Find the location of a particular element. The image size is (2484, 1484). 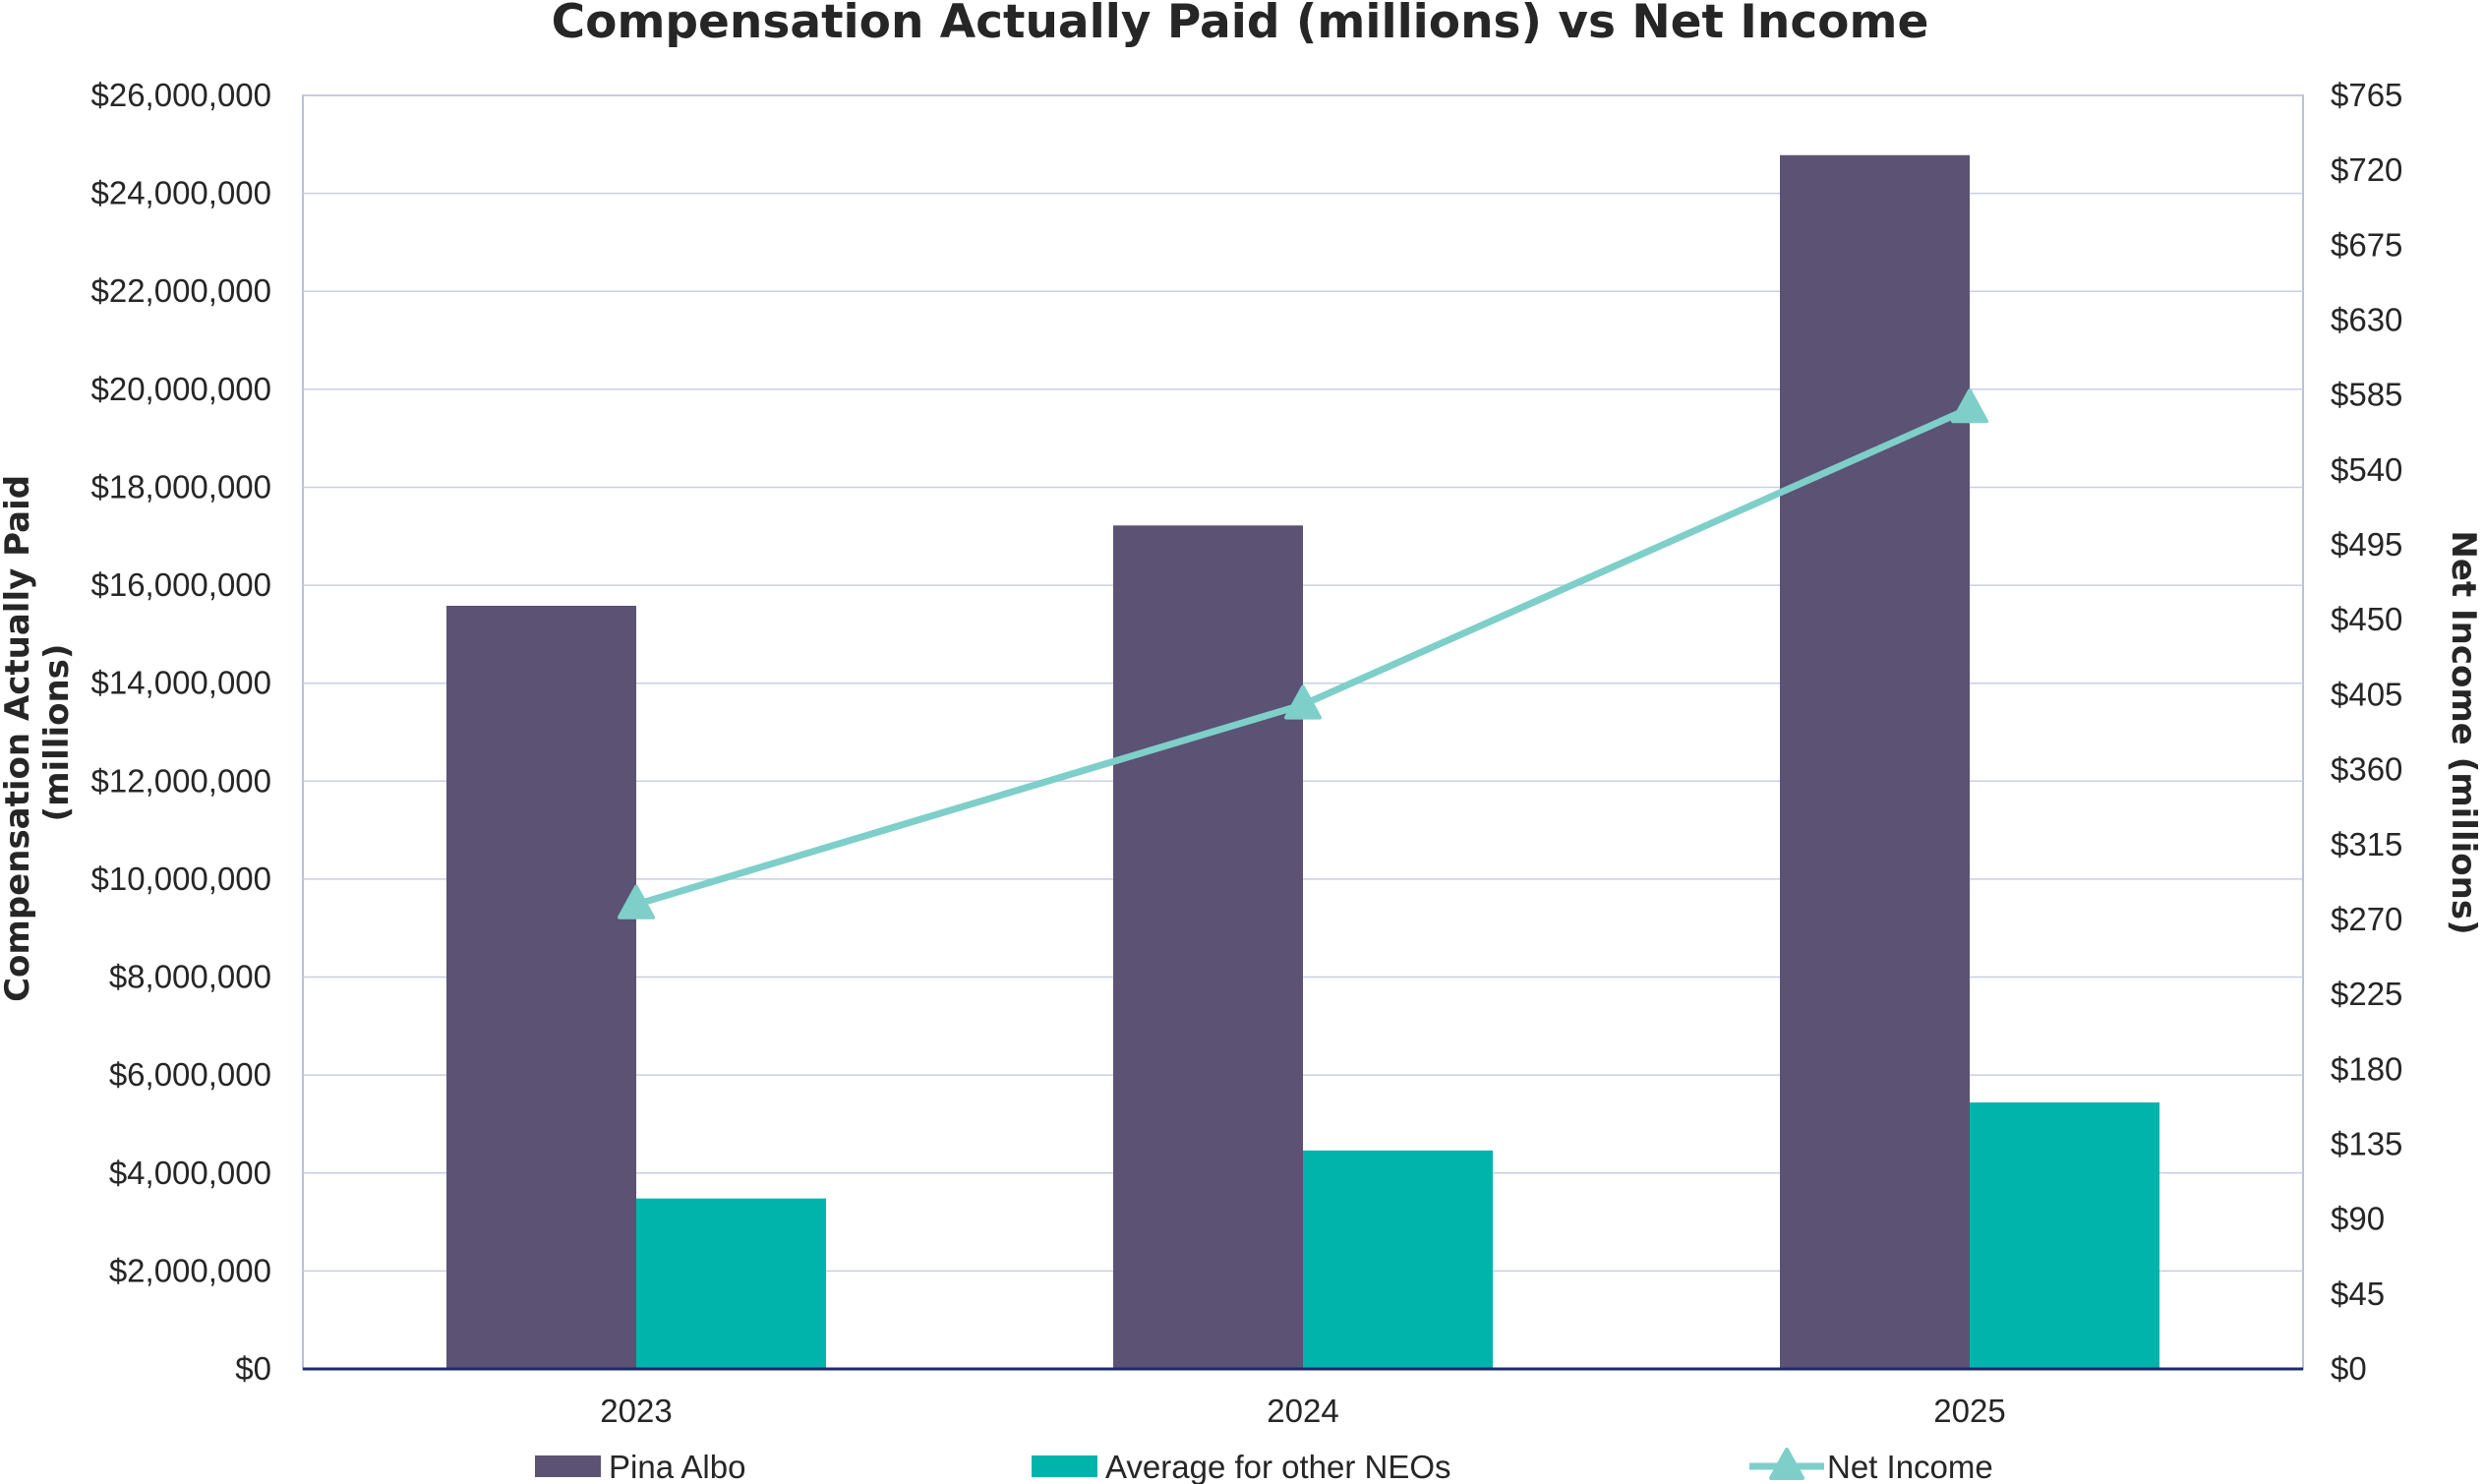

legend-label: Pina Albo is located at coordinates (677, 1466).